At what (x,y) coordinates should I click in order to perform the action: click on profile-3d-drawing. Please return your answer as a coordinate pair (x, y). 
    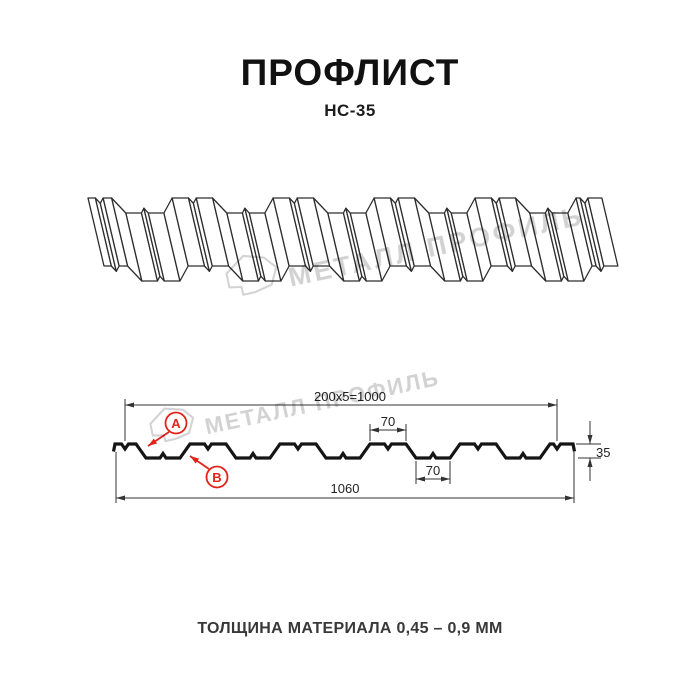
    Looking at the image, I should click on (353, 239).